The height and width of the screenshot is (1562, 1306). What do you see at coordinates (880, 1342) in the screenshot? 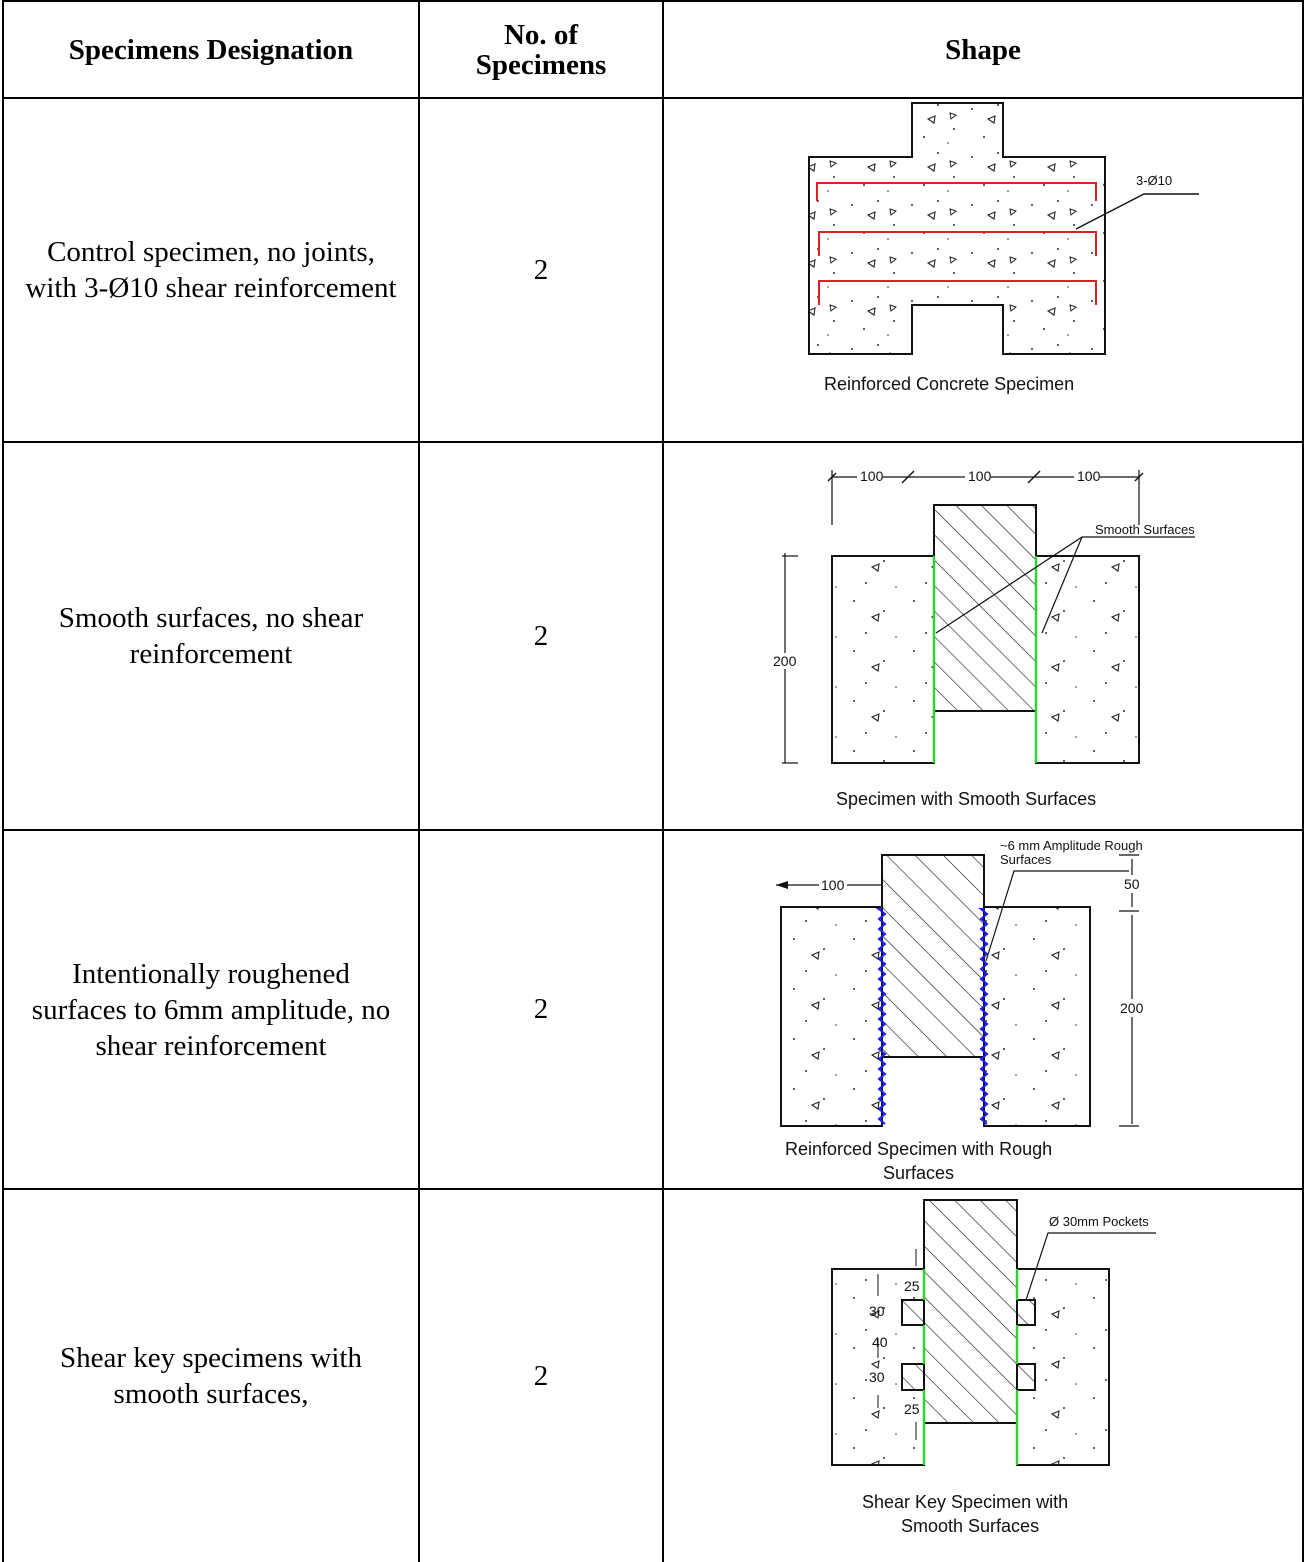
I see `dim-label: 40` at bounding box center [880, 1342].